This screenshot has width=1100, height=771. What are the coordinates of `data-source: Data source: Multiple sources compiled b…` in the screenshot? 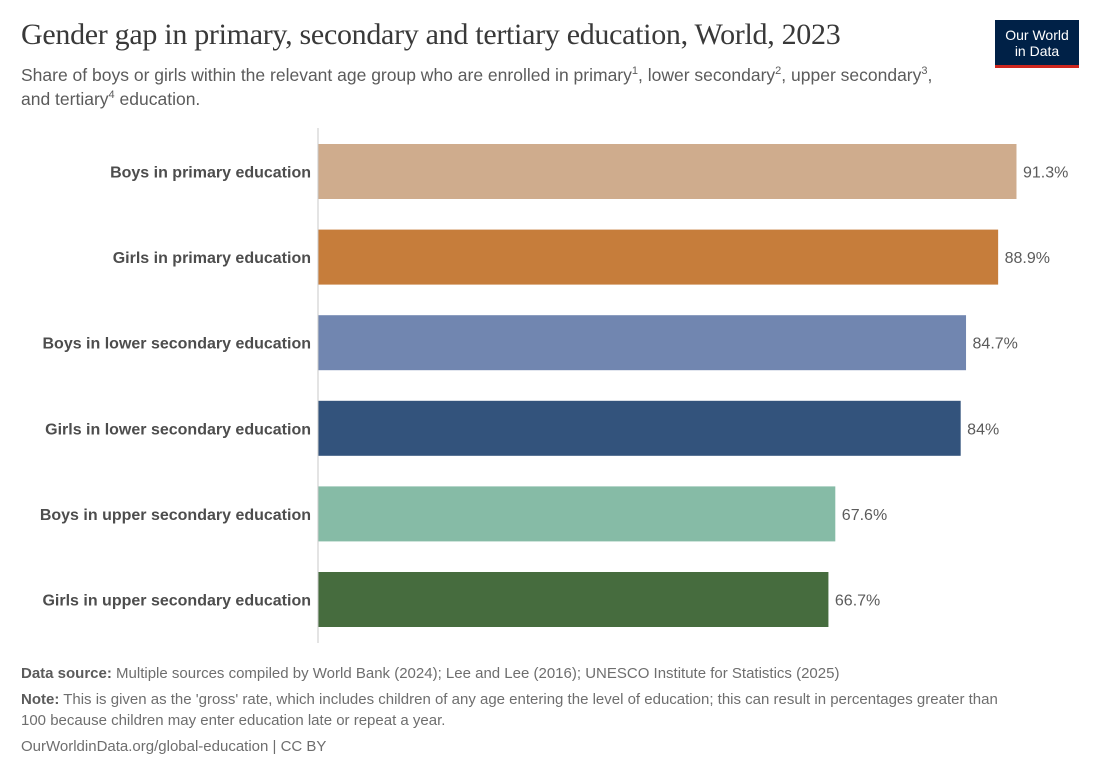 It's located at (551, 673).